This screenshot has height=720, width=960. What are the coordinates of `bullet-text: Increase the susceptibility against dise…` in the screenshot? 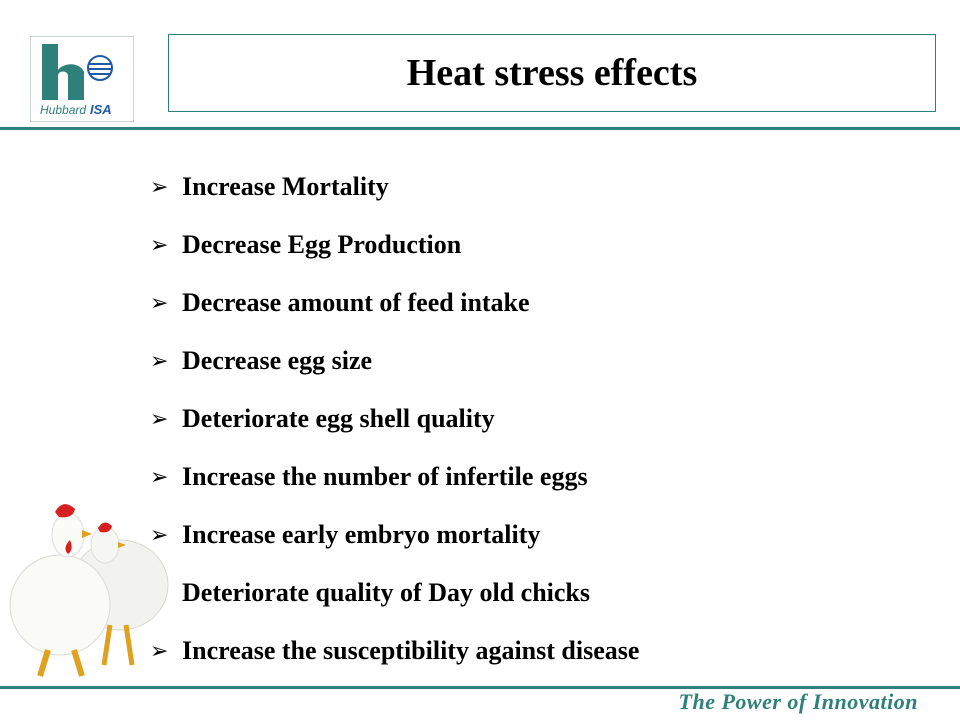 It's located at (411, 650).